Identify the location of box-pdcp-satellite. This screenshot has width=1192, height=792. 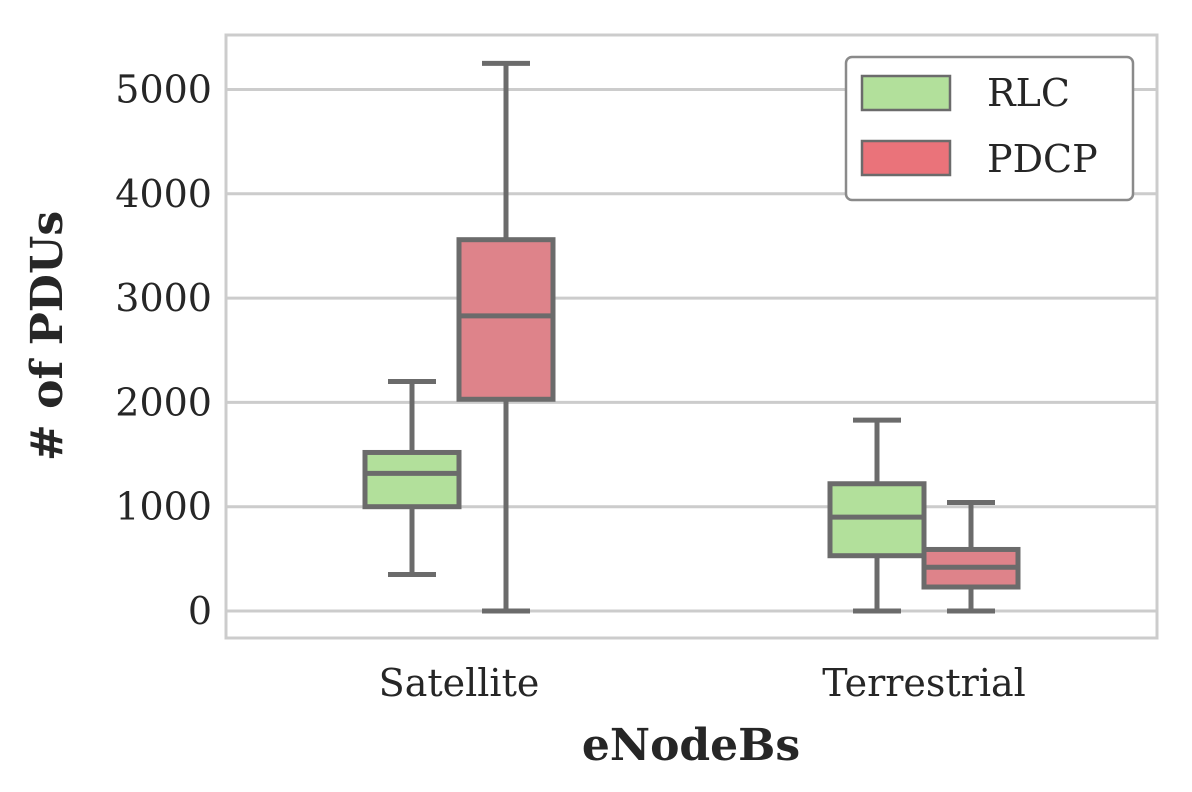
(506, 337).